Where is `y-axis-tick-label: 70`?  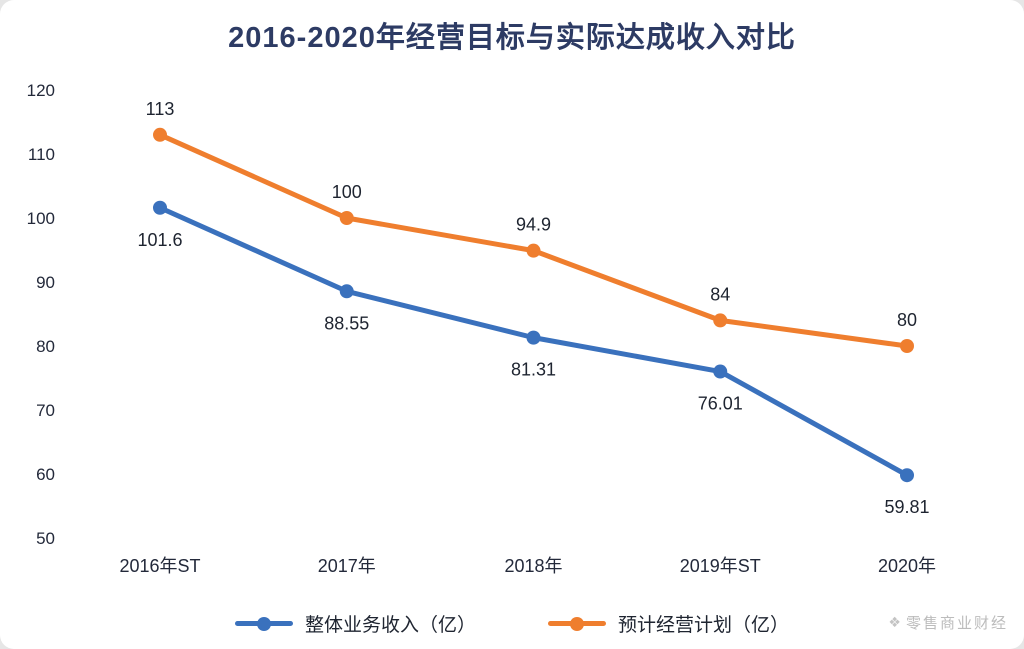
y-axis-tick-label: 70 is located at coordinates (45, 410).